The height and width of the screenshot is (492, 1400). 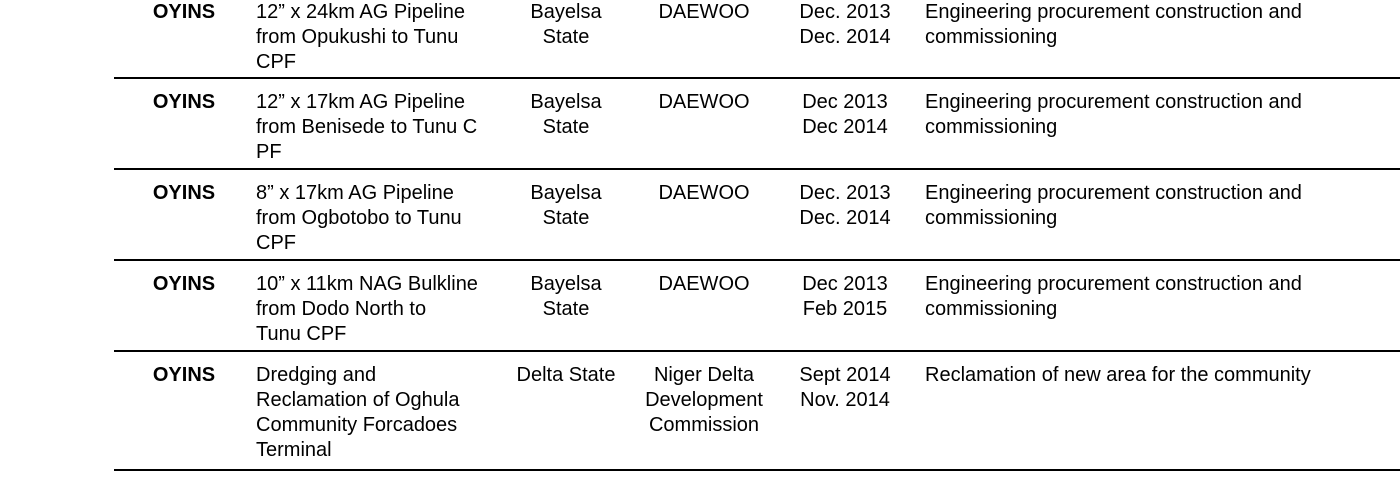 What do you see at coordinates (845, 296) in the screenshot?
I see `dates-cell: Dec 2013 Feb 2015` at bounding box center [845, 296].